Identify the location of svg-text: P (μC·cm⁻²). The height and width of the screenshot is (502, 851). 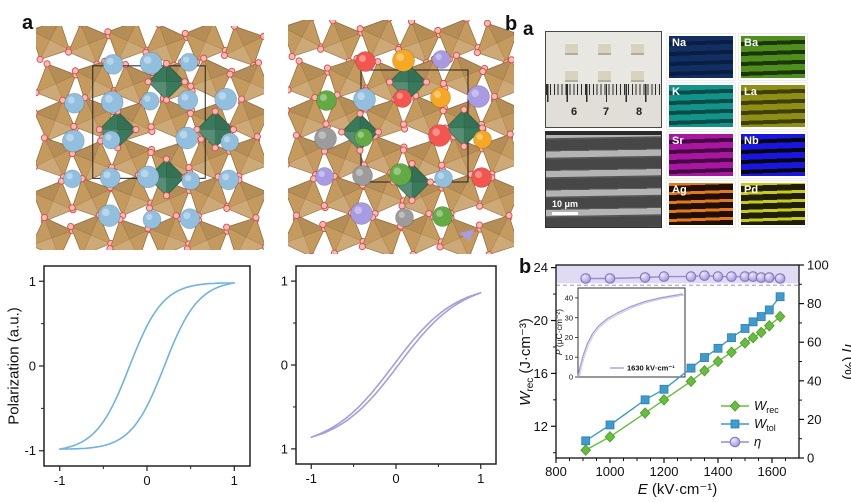
(559, 332).